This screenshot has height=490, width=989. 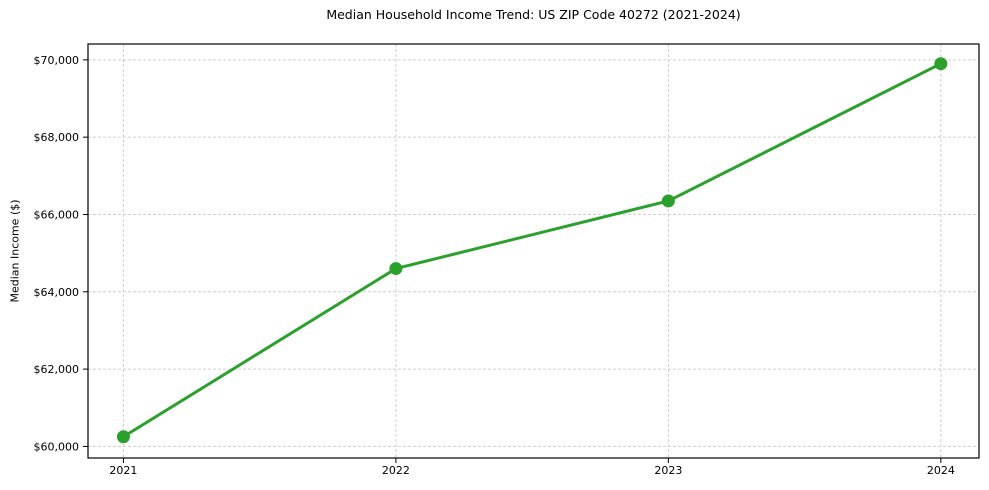 I want to click on y-axis-label: Median Income ($), so click(x=15, y=251).